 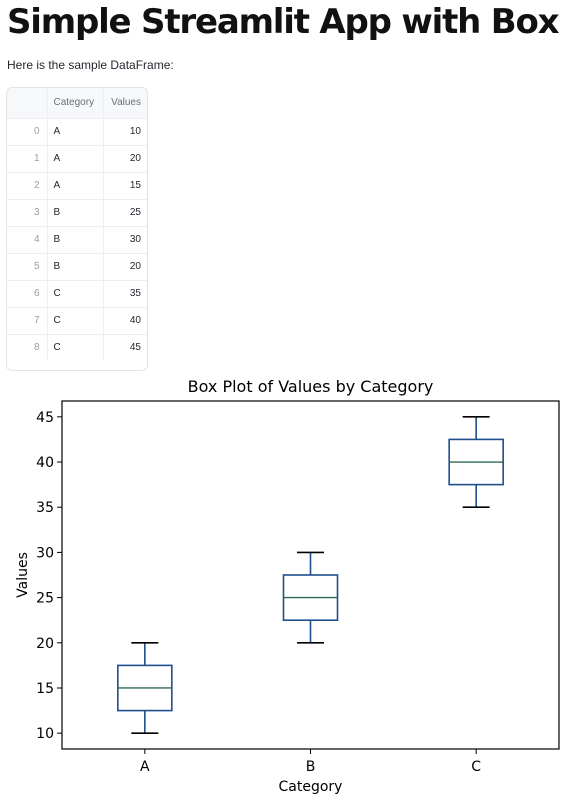 What do you see at coordinates (27, 347) in the screenshot?
I see `row-index: 8` at bounding box center [27, 347].